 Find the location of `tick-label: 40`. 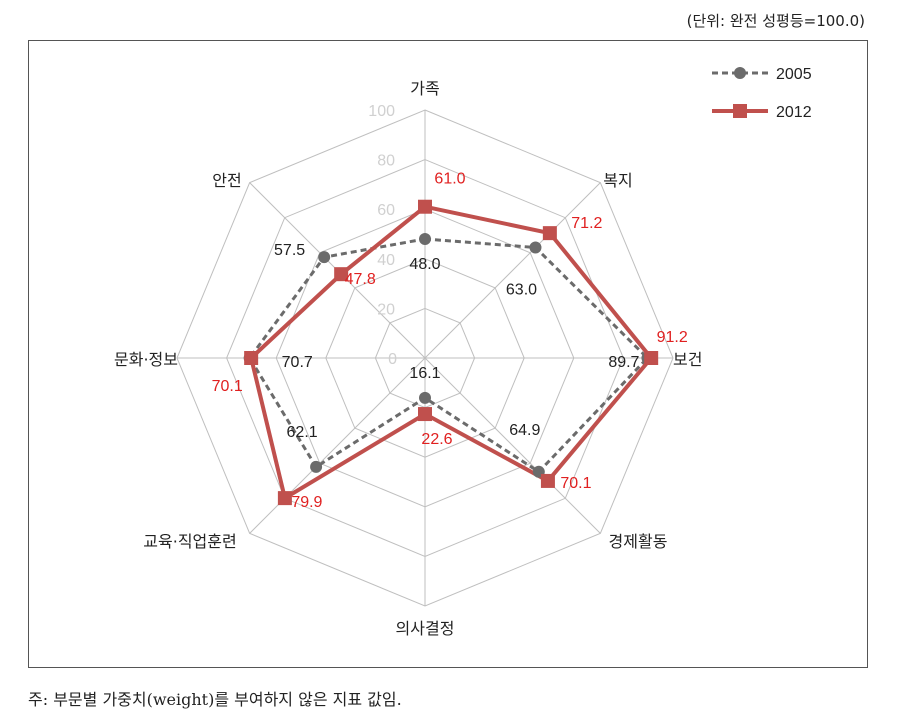

tick-label: 40 is located at coordinates (386, 260).